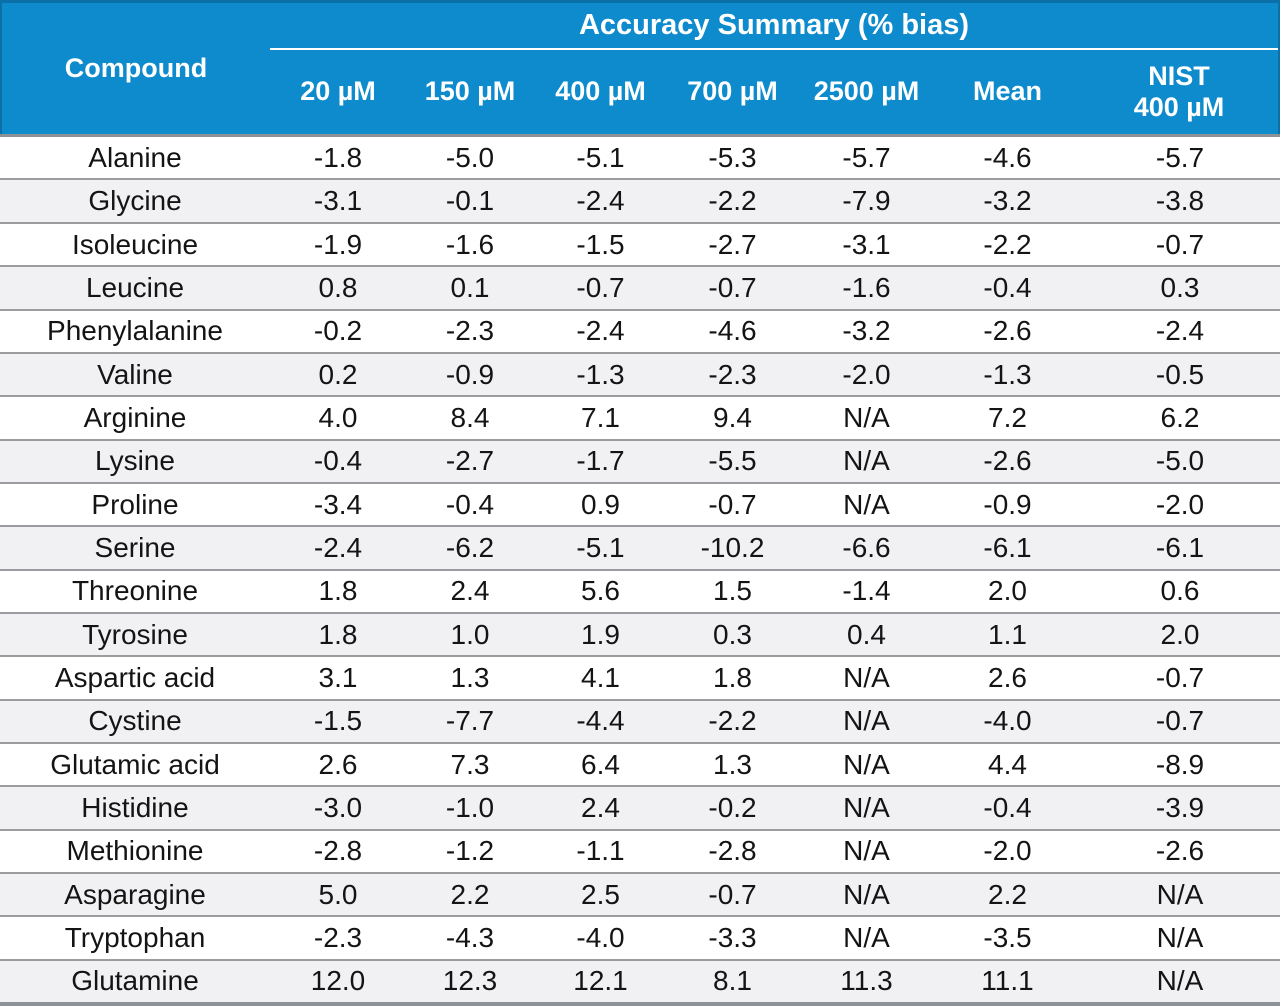 The width and height of the screenshot is (1280, 1006). What do you see at coordinates (470, 200) in the screenshot?
I see `value-cell: -0.1` at bounding box center [470, 200].